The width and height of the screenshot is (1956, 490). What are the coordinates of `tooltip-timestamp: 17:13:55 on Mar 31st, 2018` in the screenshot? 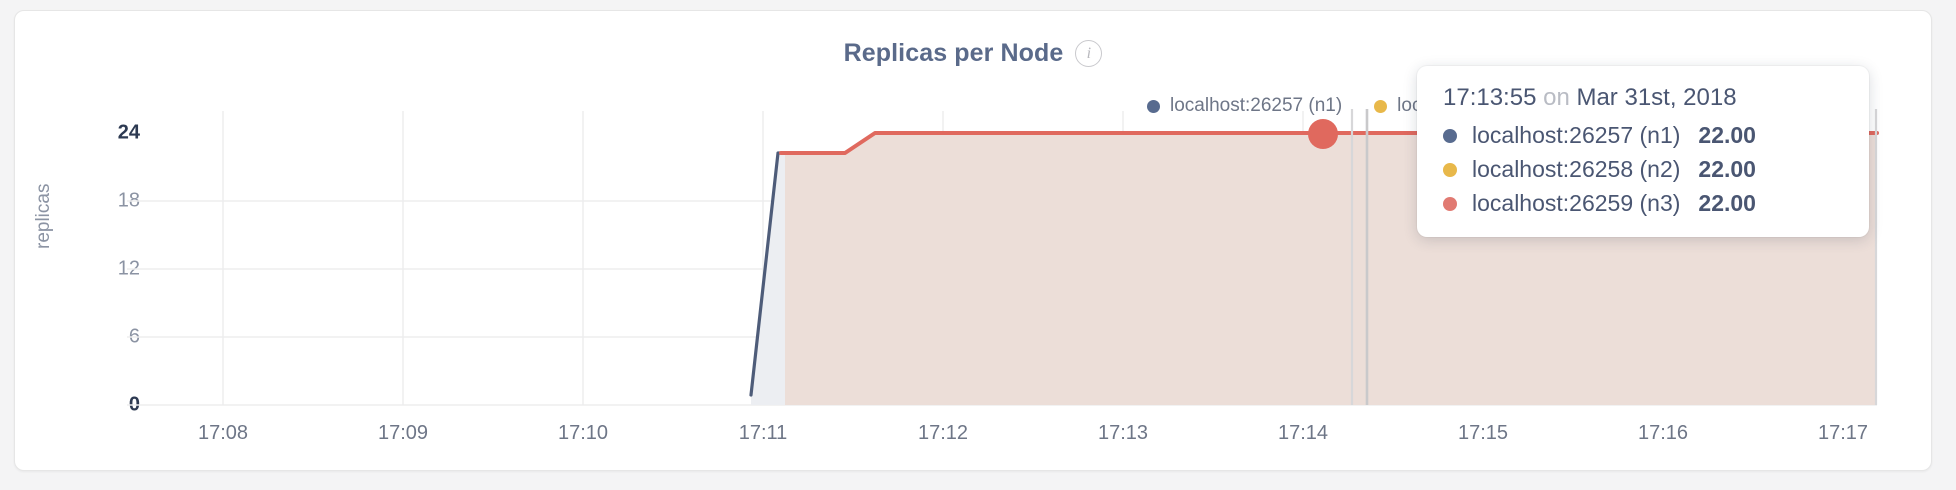 It's located at (1643, 98).